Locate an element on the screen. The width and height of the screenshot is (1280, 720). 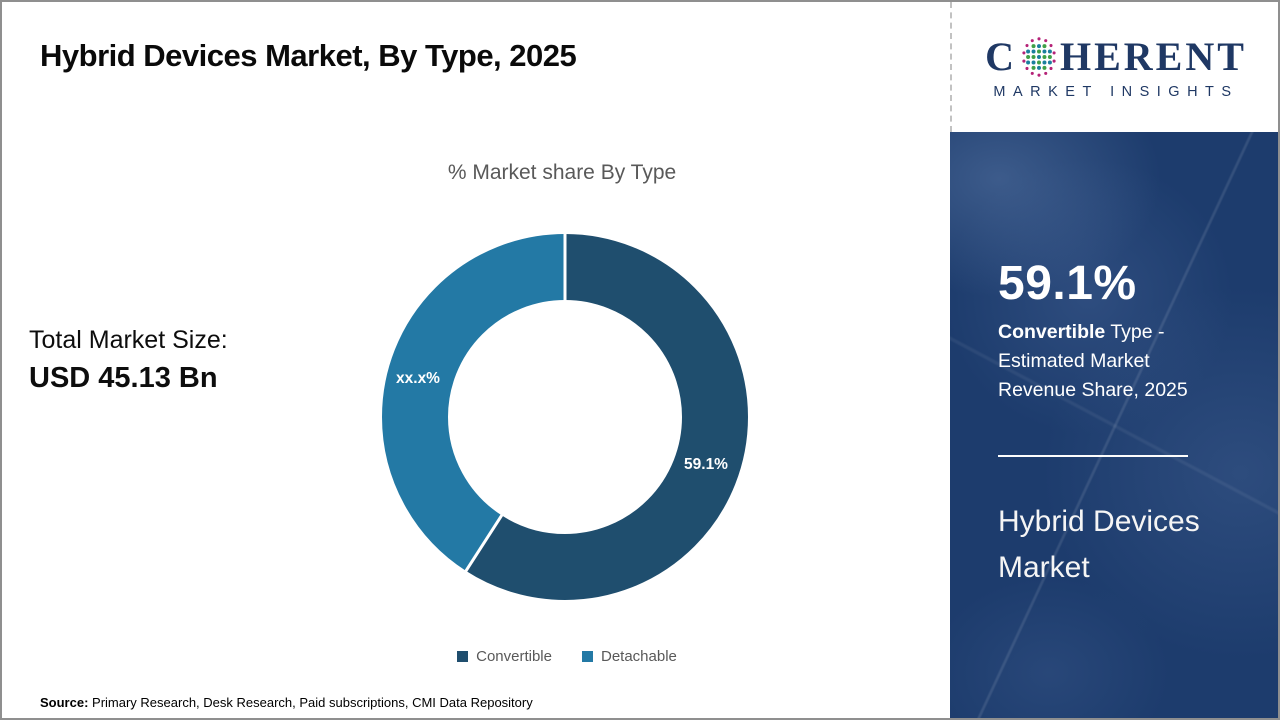
legend-swatch-detachable is located at coordinates (587, 656).